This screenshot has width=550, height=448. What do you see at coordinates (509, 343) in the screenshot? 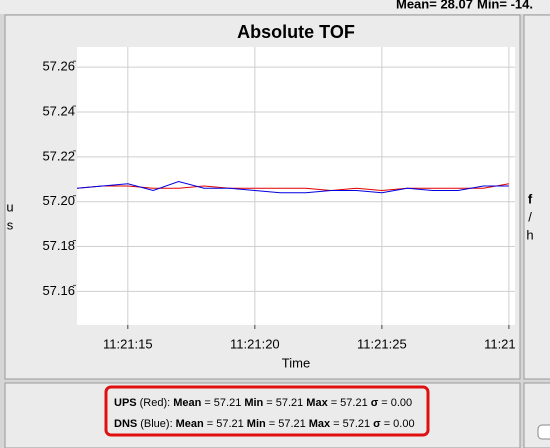
I see `x-tick-label: 11:21:30` at bounding box center [509, 343].